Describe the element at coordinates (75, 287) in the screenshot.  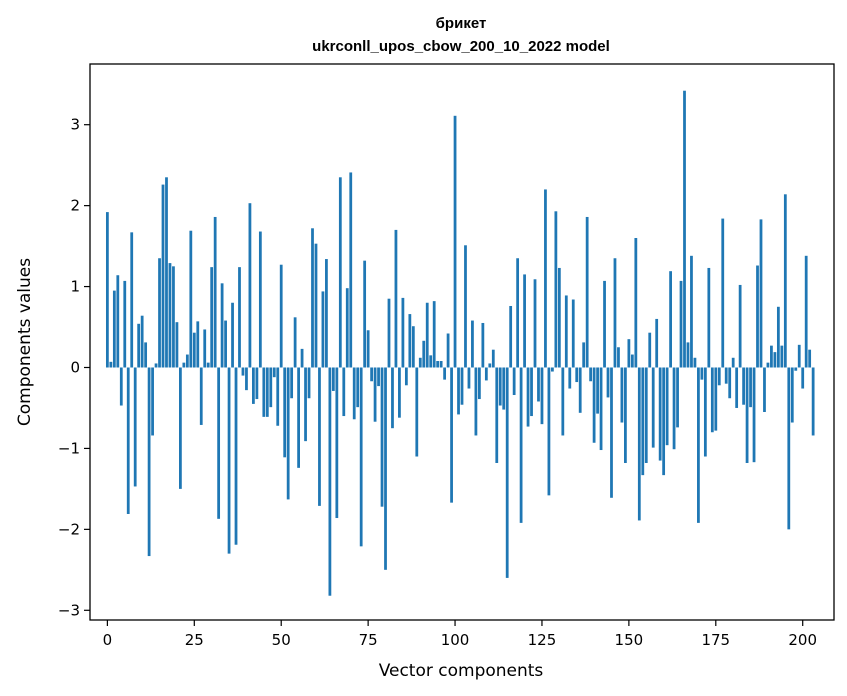
I see `y-tick-label-1: 1` at that location.